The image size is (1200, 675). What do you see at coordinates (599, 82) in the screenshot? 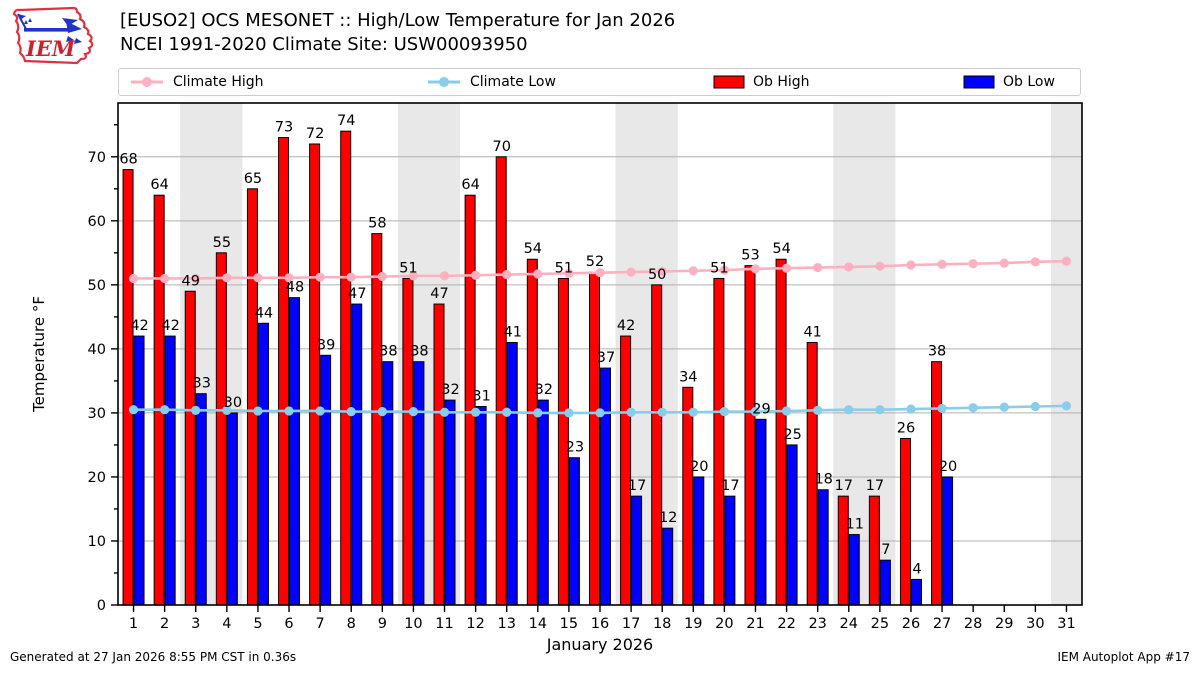
I see `legend: Climate High Climate Low Ob High Ob Low` at bounding box center [599, 82].